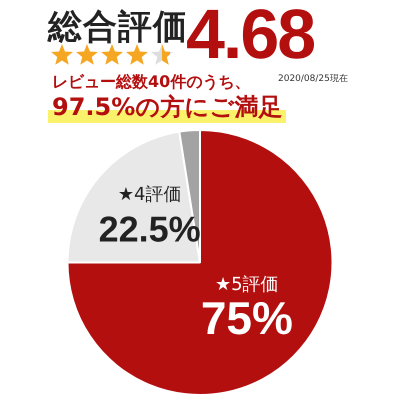 The width and height of the screenshot is (400, 400). I want to click on chart-title: 総合評価, so click(118, 26).